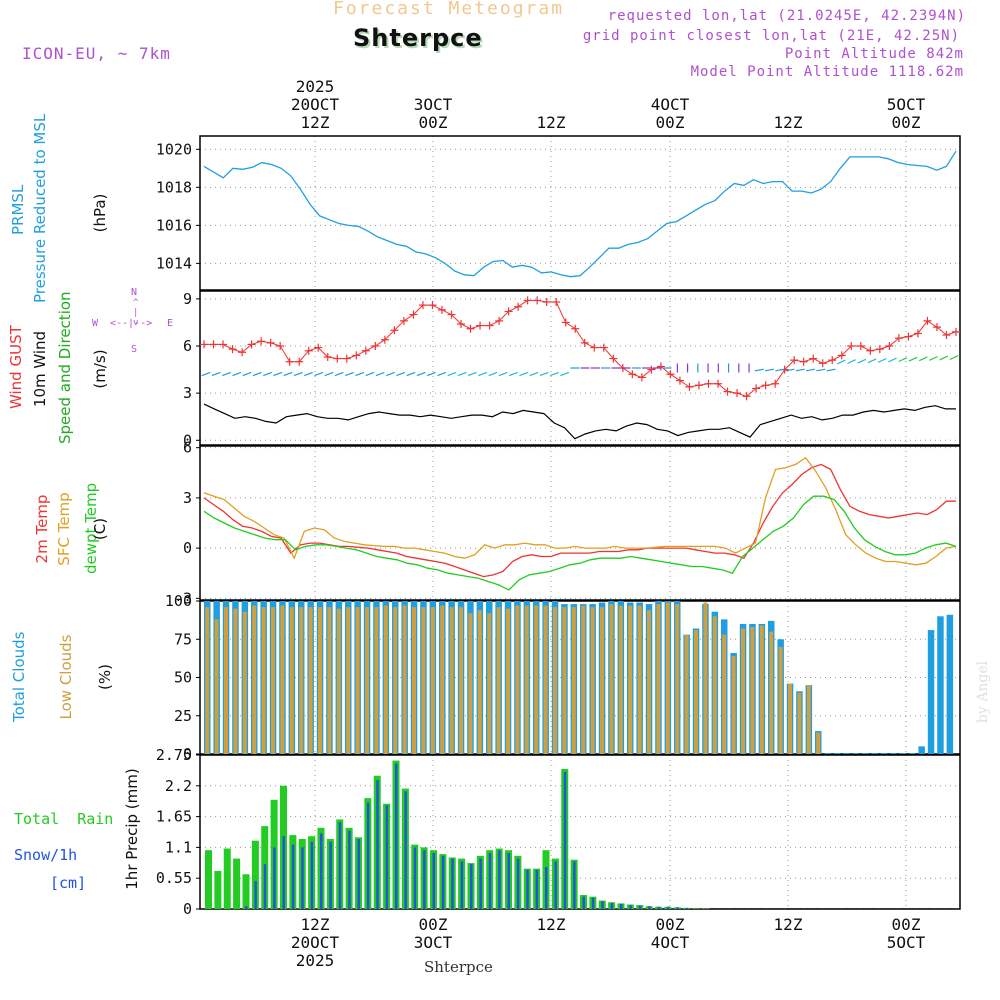 The height and width of the screenshot is (1000, 1000). Describe the element at coordinates (580, 368) in the screenshot. I see `wind-panel-frame` at that location.